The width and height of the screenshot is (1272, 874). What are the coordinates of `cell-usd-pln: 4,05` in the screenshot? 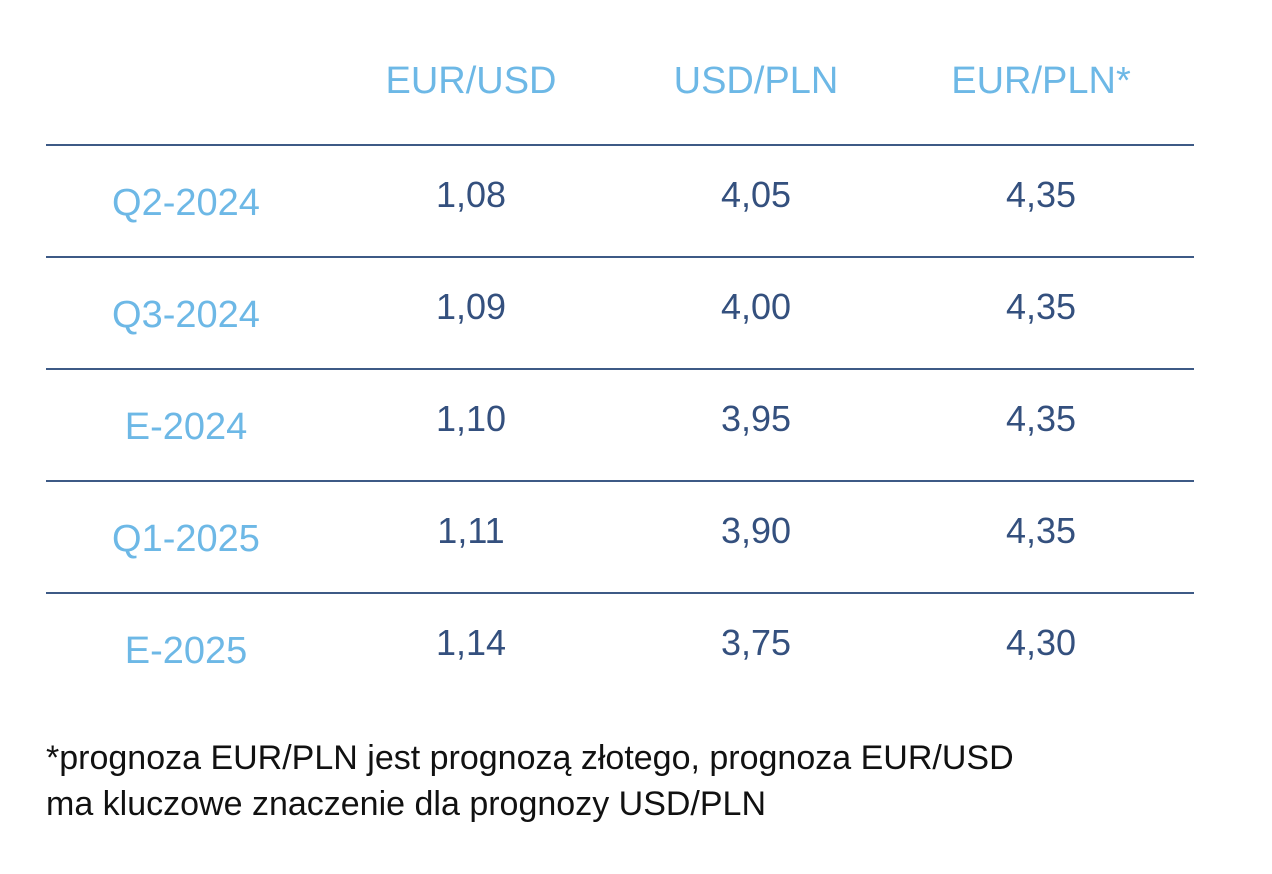 It's located at (756, 194).